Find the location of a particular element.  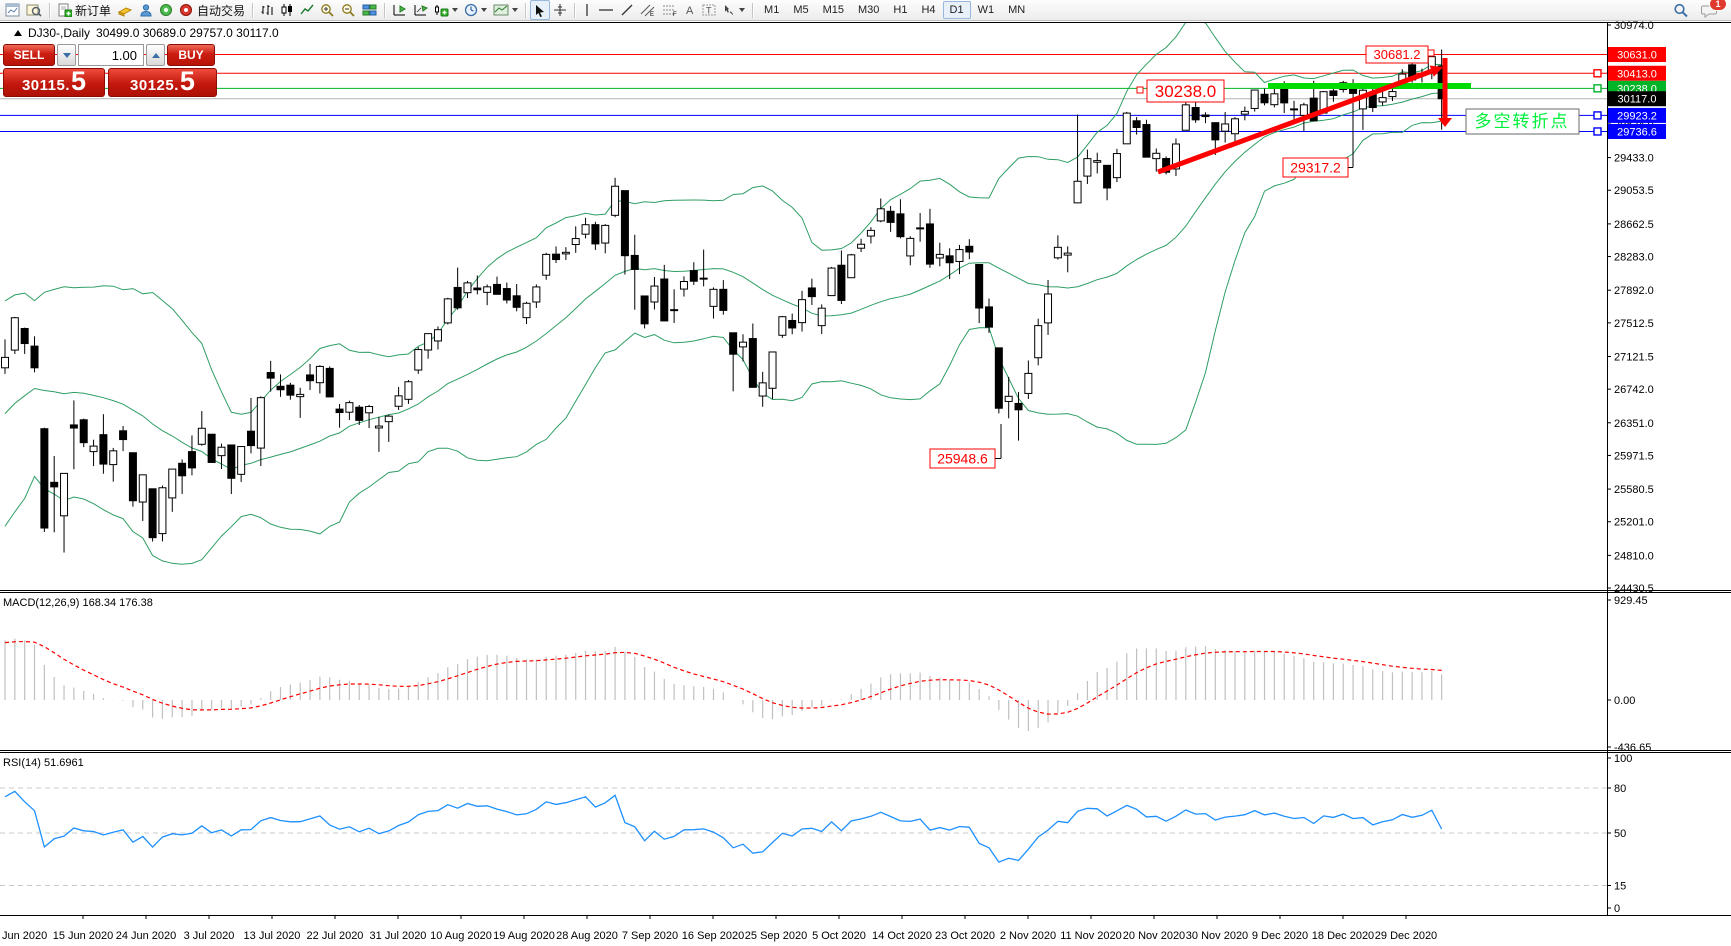

autotrade-label: 自动交易 is located at coordinates (221, 10).